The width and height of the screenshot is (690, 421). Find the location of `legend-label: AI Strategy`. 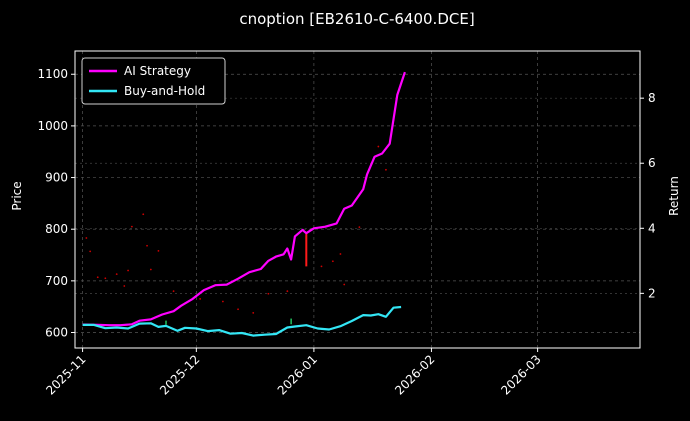

legend-label: AI Strategy is located at coordinates (157, 71).